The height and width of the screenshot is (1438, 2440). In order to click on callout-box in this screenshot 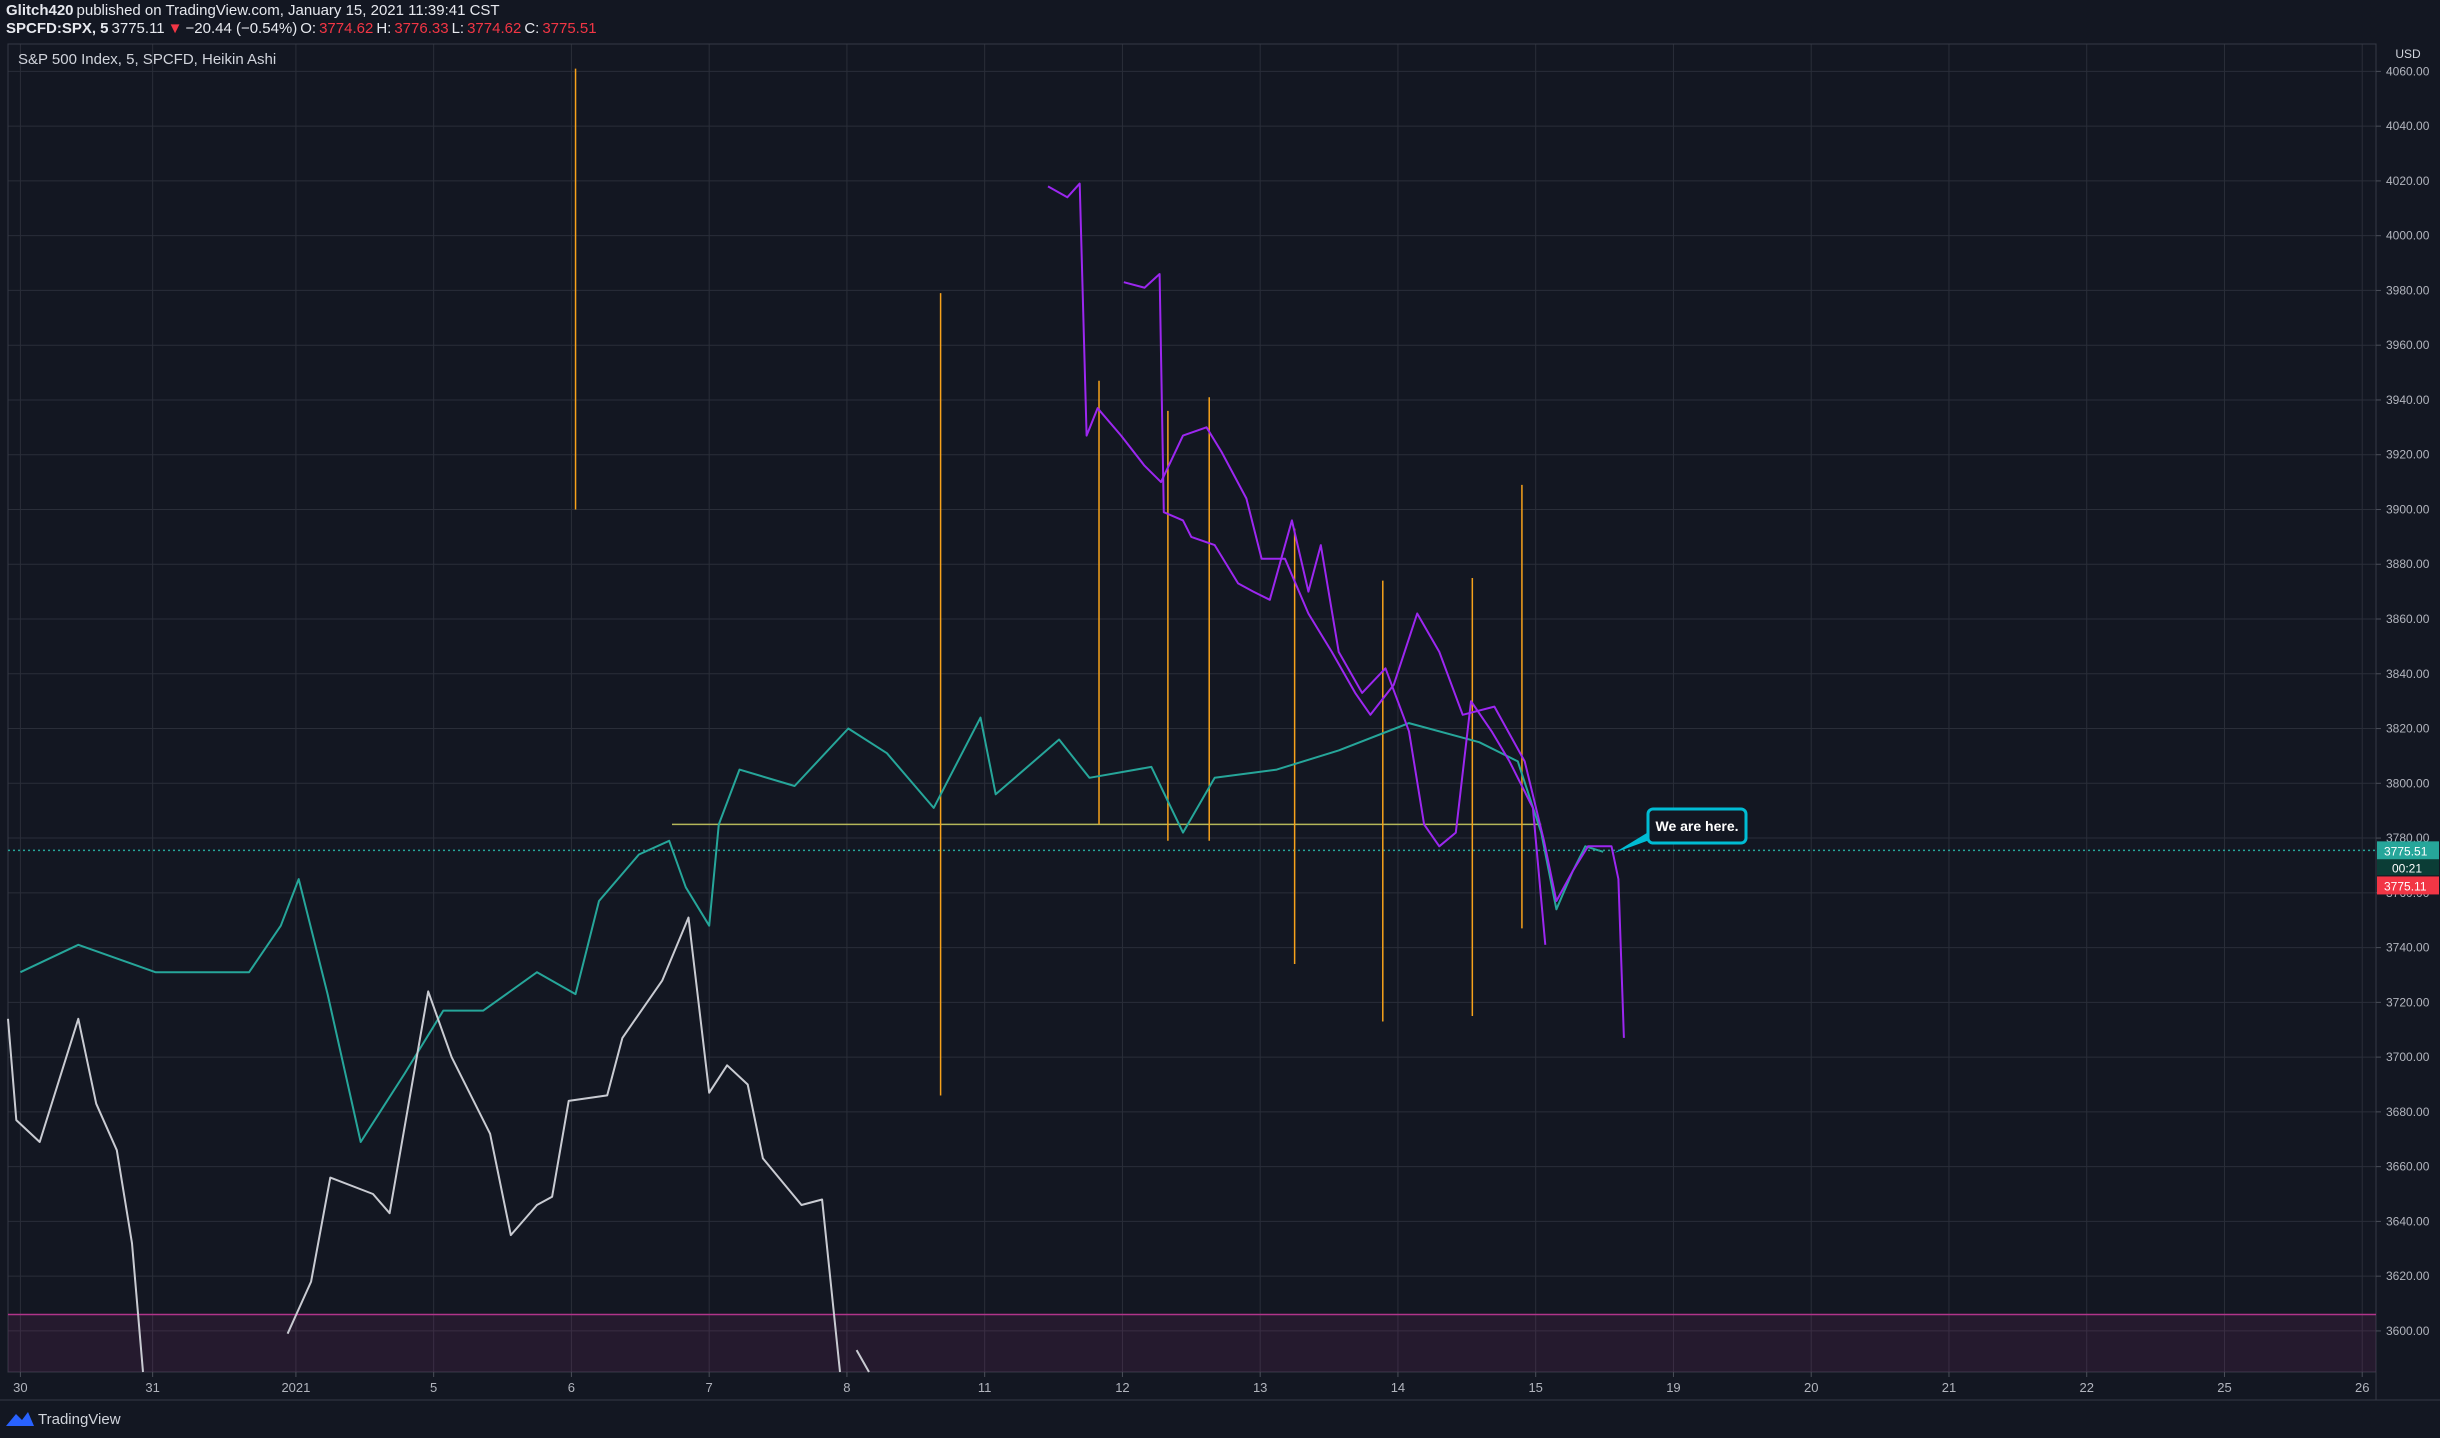, I will do `click(1697, 826)`.